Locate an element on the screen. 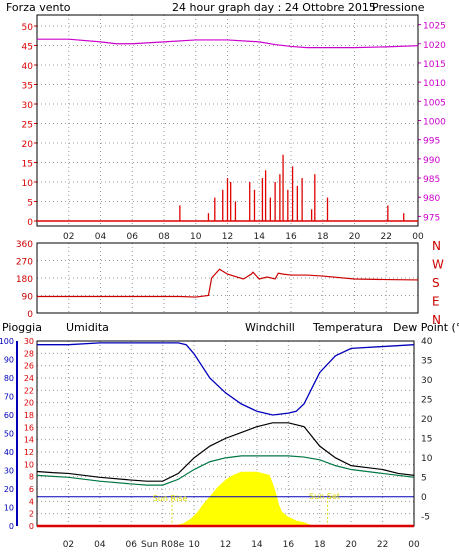 This screenshot has width=459, height=555. rain-tick-label: 0 is located at coordinates (31, 526).